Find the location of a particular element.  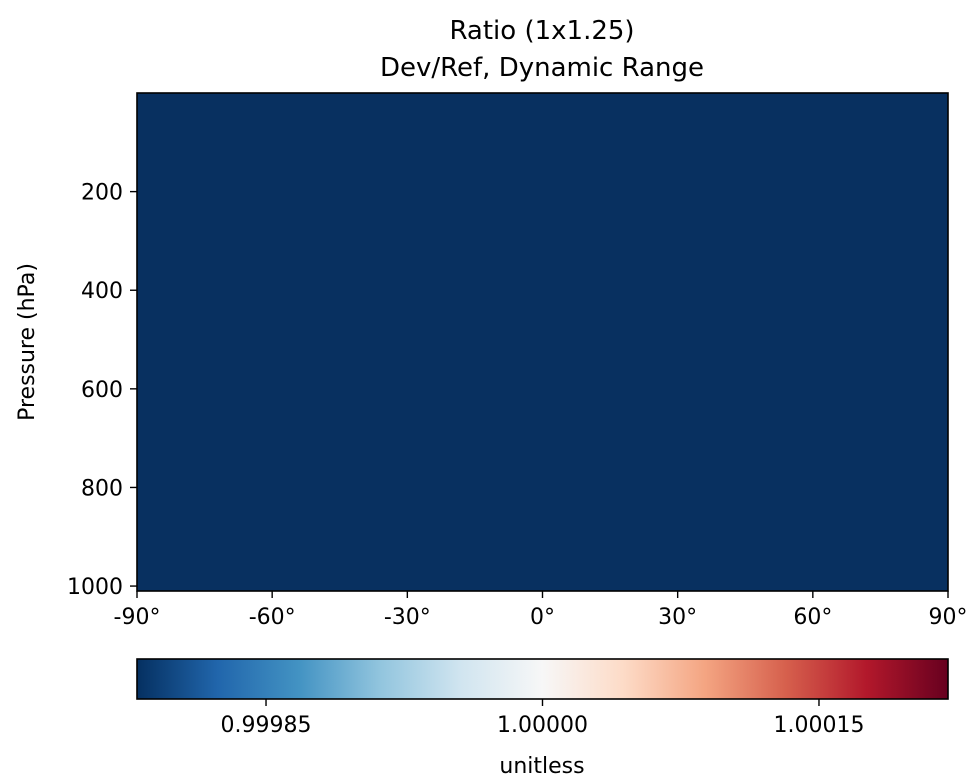

colorbar-tick-label: 1.00000 is located at coordinates (542, 725).